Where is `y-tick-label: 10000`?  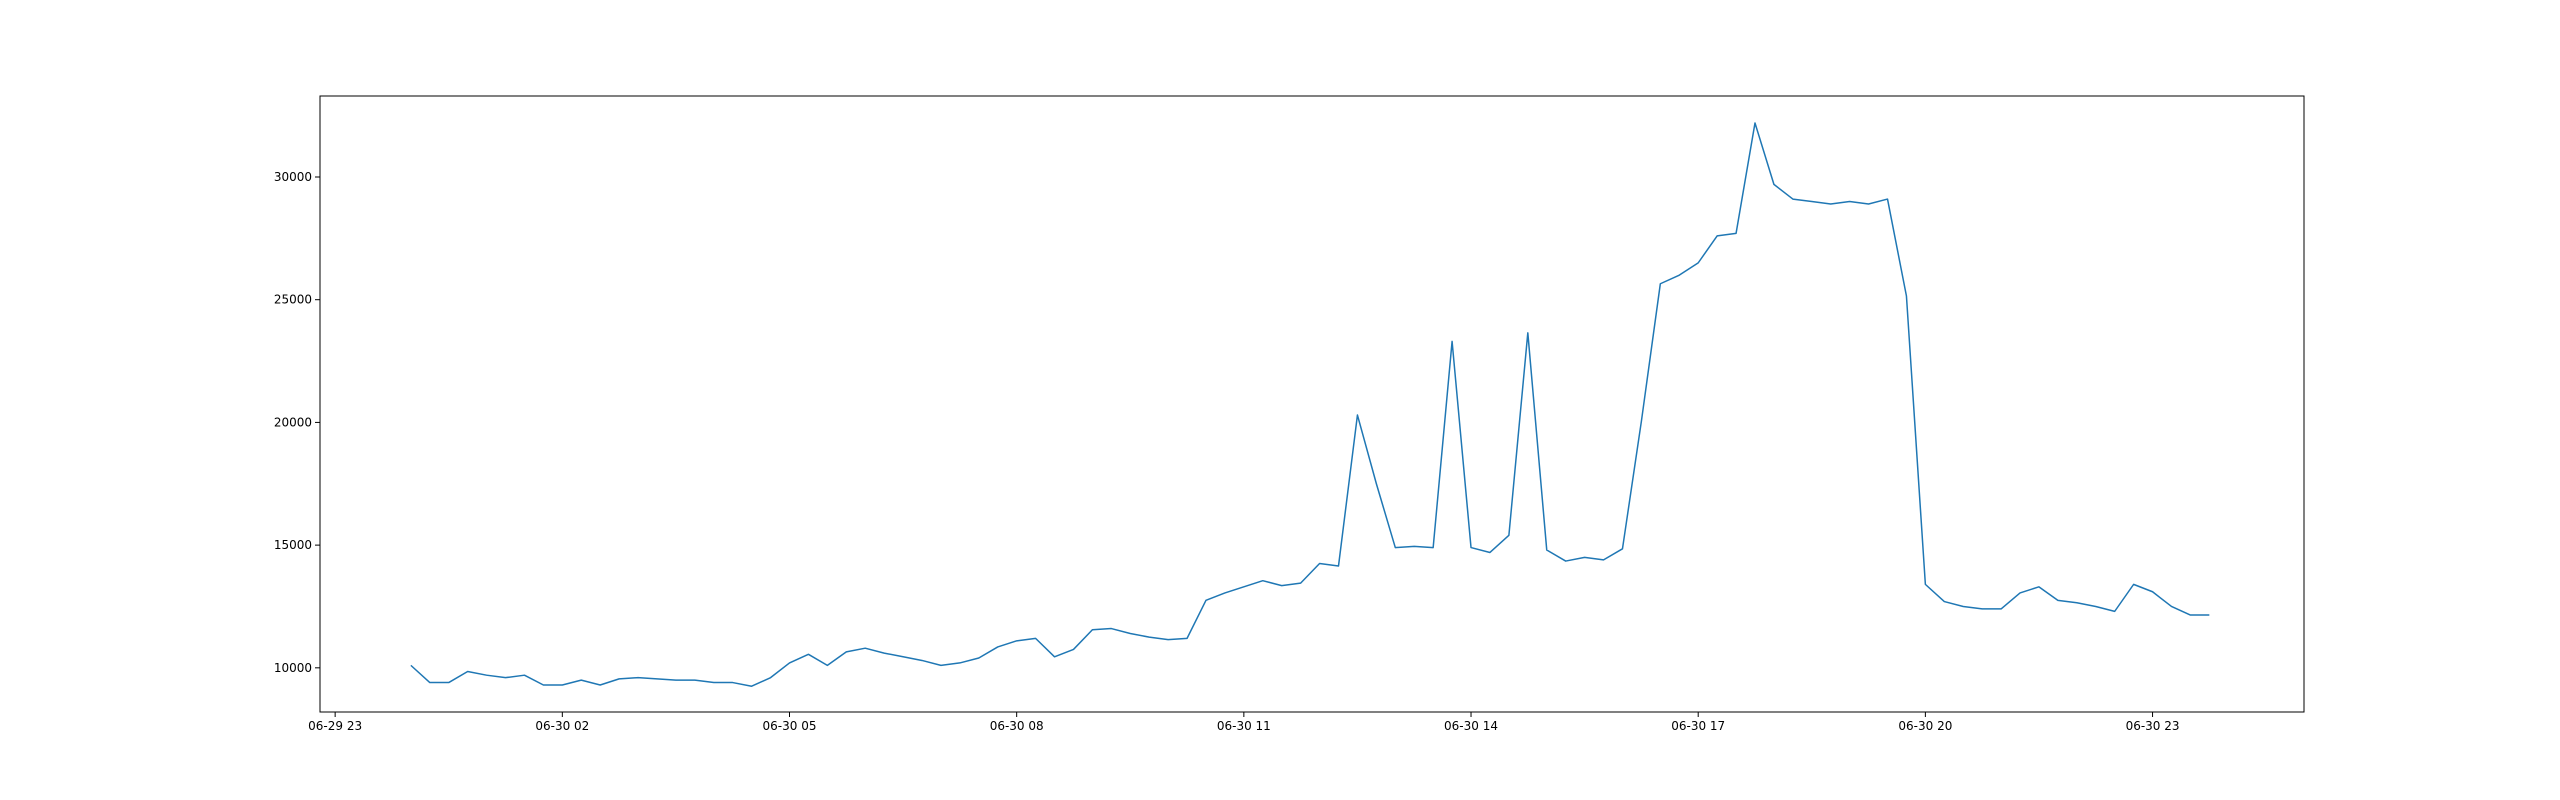
y-tick-label: 10000 is located at coordinates (293, 668).